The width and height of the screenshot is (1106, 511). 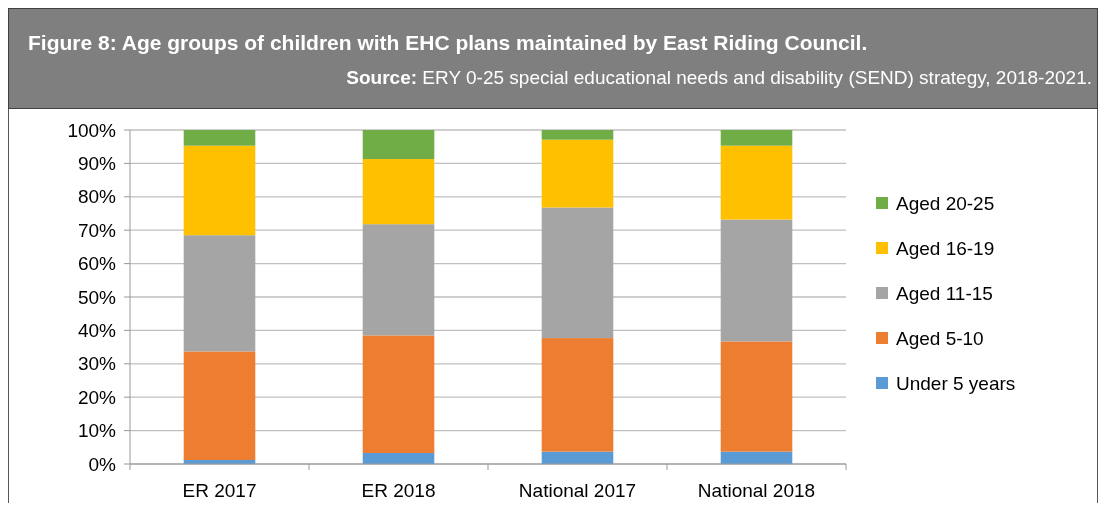 I want to click on y-tick-label: 70%, so click(x=97, y=230).